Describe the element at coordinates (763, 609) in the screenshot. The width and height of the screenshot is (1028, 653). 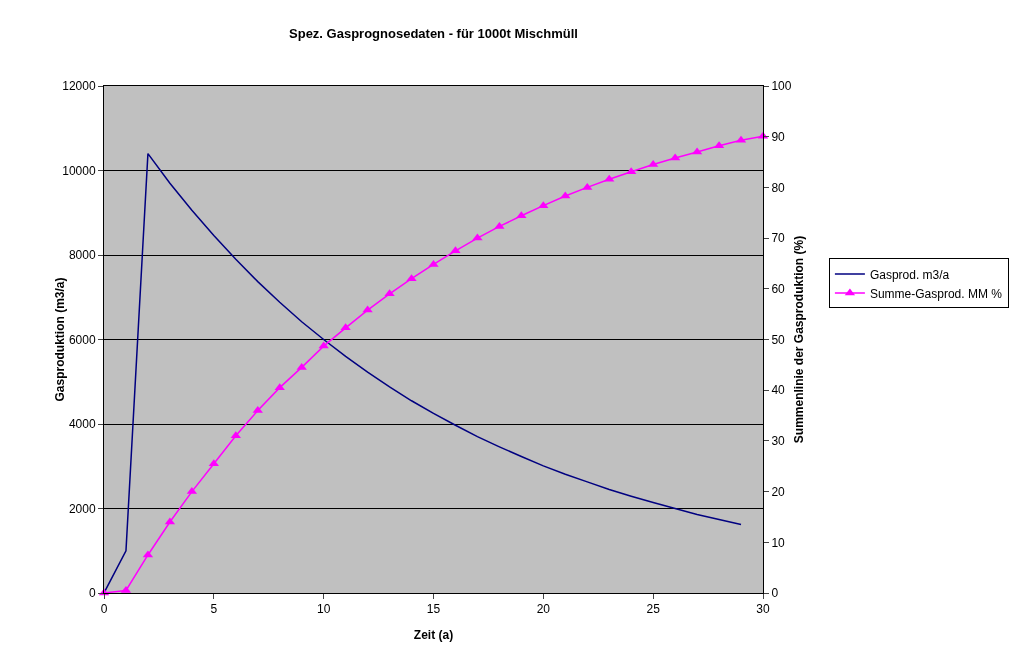
I see `x-tick-label: 30` at that location.